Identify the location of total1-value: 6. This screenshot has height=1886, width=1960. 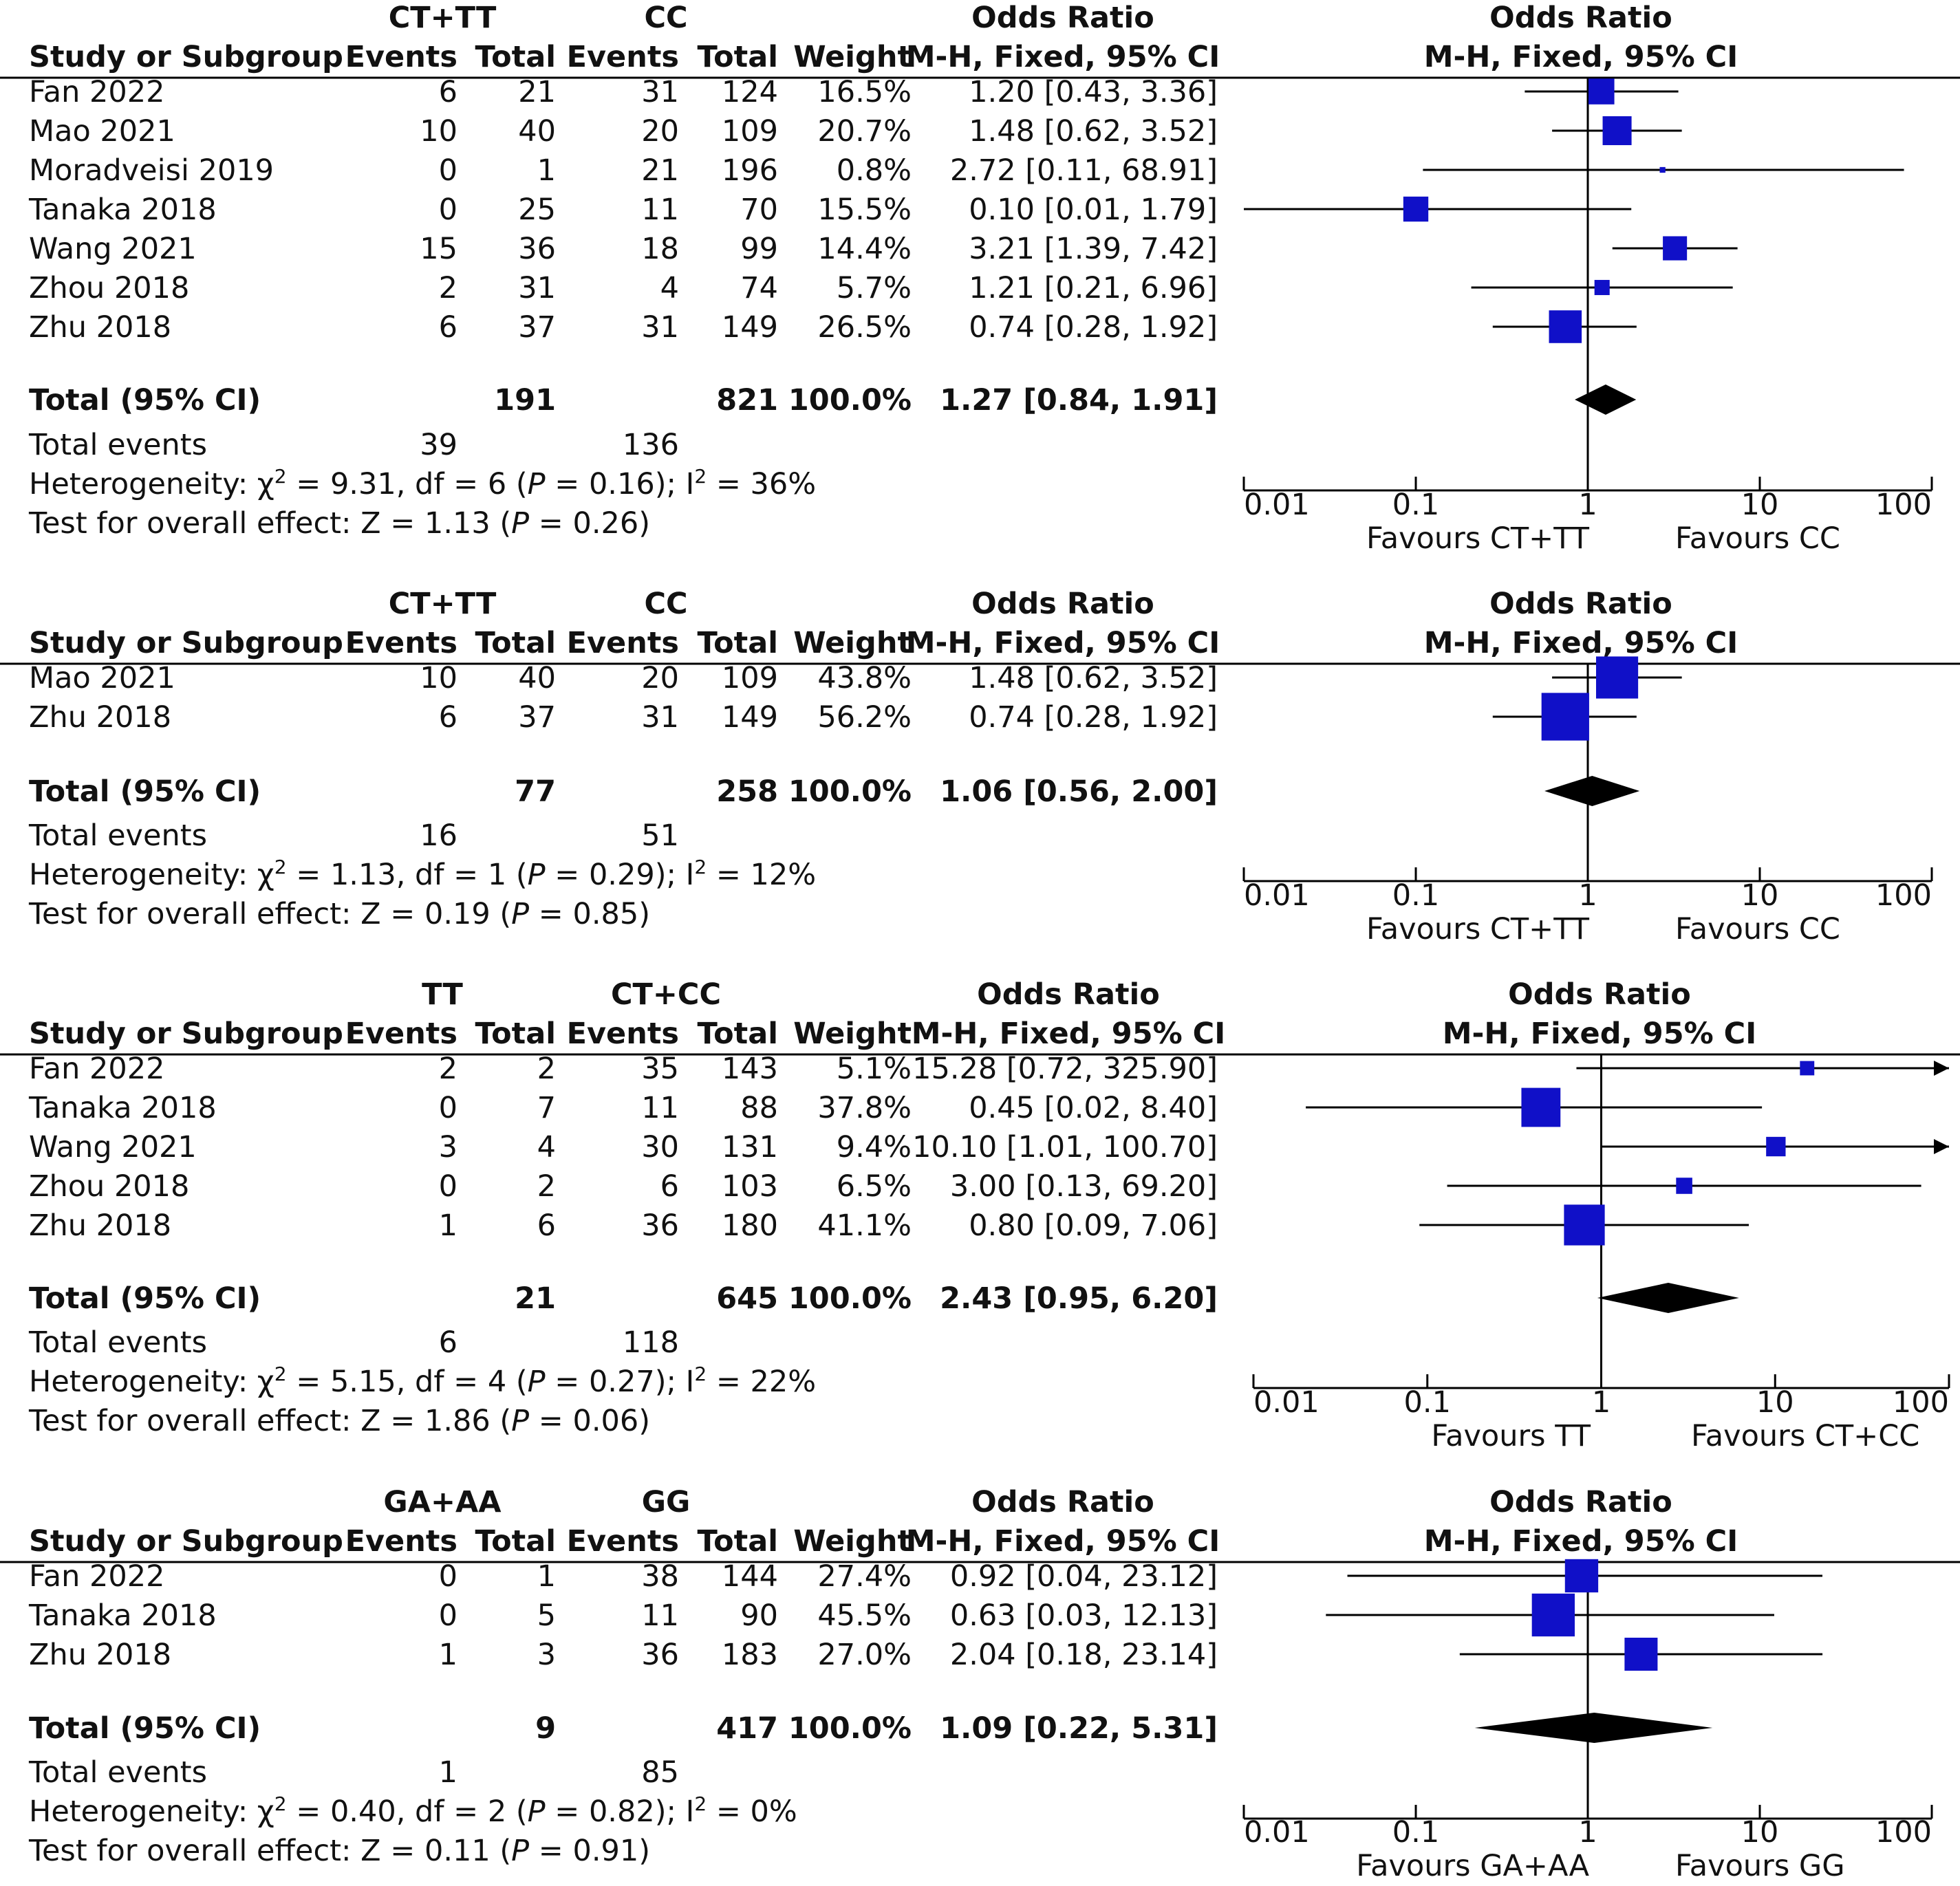
(546, 1226).